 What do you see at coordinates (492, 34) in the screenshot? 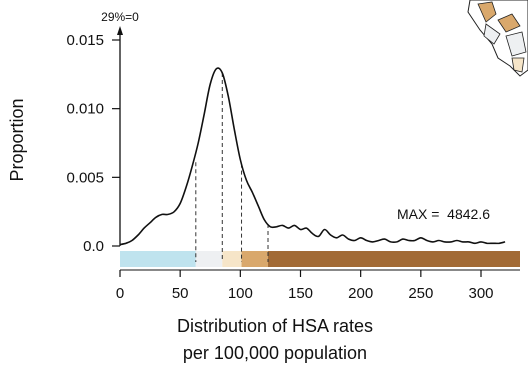
I see `map-inset-region-gray` at bounding box center [492, 34].